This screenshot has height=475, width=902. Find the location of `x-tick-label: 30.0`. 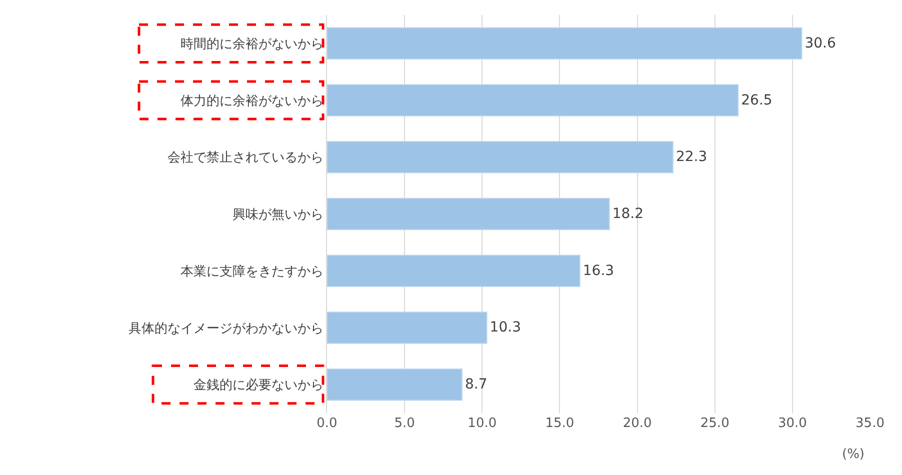

x-tick-label: 30.0 is located at coordinates (792, 423).